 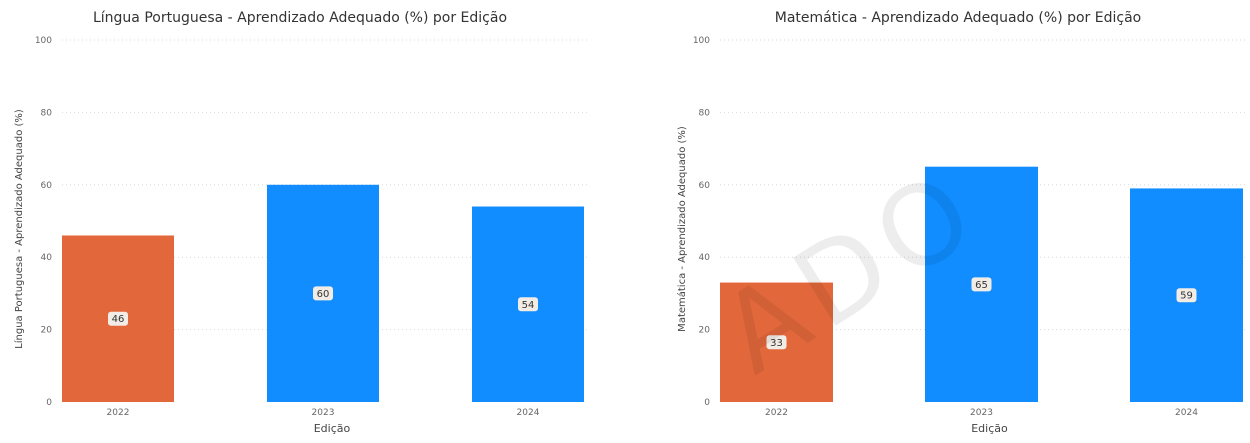 I want to click on data-label: 54, so click(x=528, y=305).